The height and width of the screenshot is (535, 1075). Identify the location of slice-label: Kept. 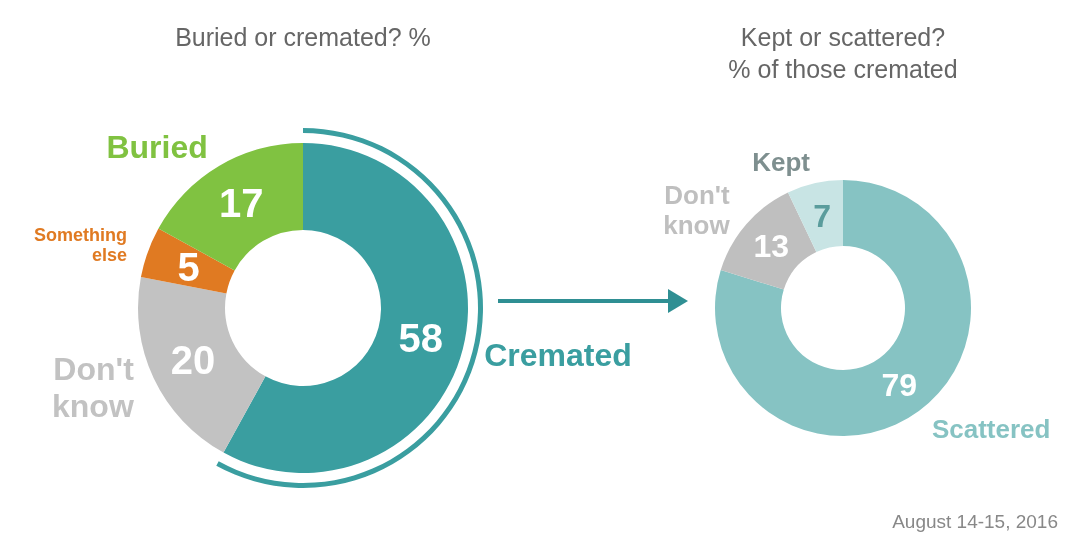
(781, 161).